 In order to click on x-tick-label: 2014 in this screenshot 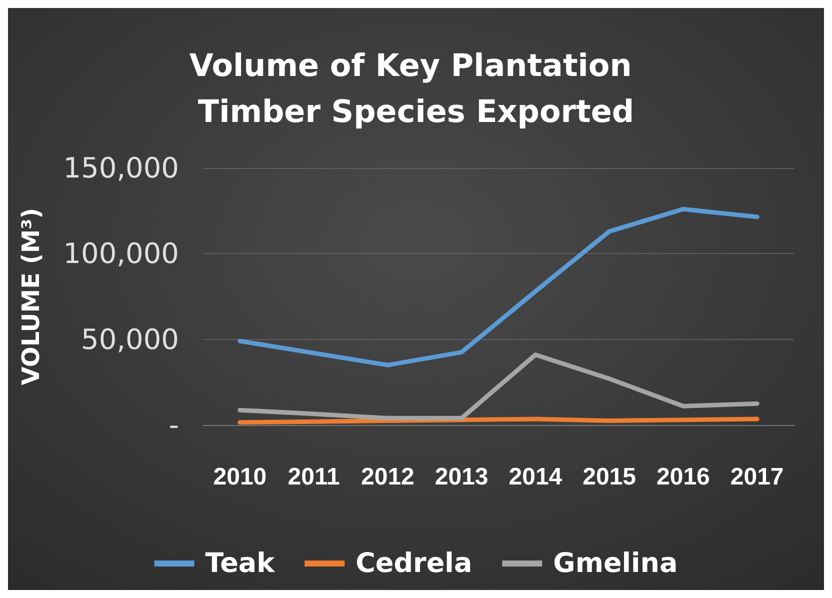, I will do `click(535, 477)`.